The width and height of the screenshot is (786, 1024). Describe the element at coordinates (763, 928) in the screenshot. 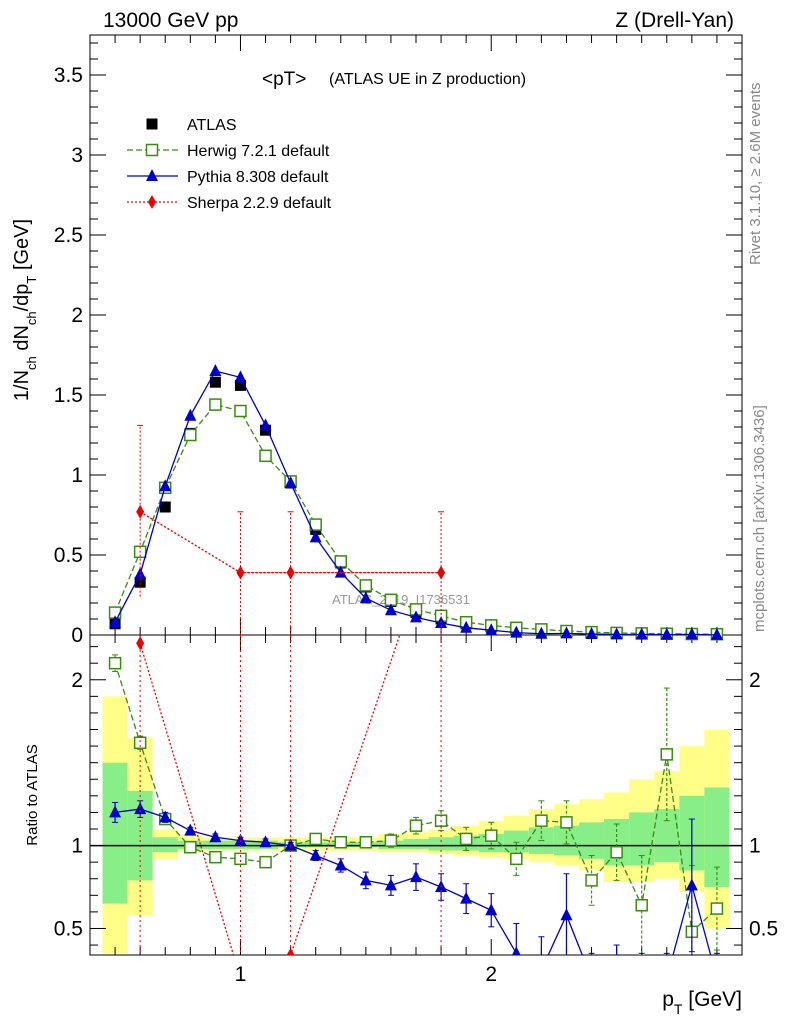

I see `lower-ytick-label-right: 0.5` at that location.